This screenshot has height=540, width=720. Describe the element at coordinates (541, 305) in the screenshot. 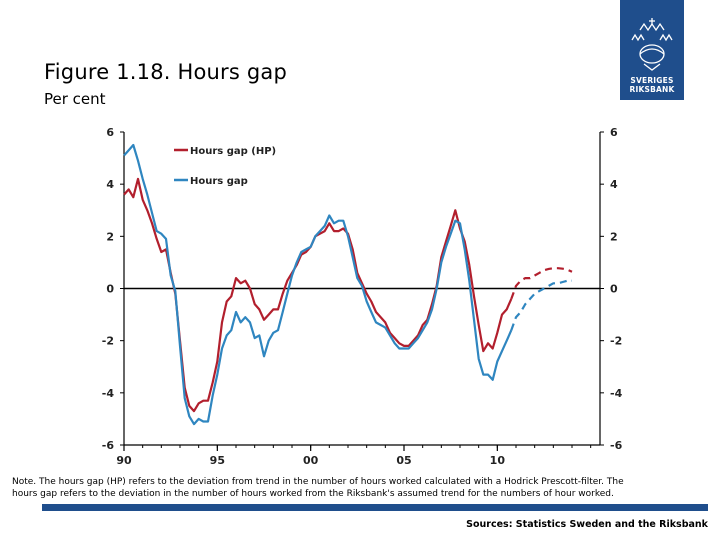

I see `series-forecast-hours-gap` at that location.